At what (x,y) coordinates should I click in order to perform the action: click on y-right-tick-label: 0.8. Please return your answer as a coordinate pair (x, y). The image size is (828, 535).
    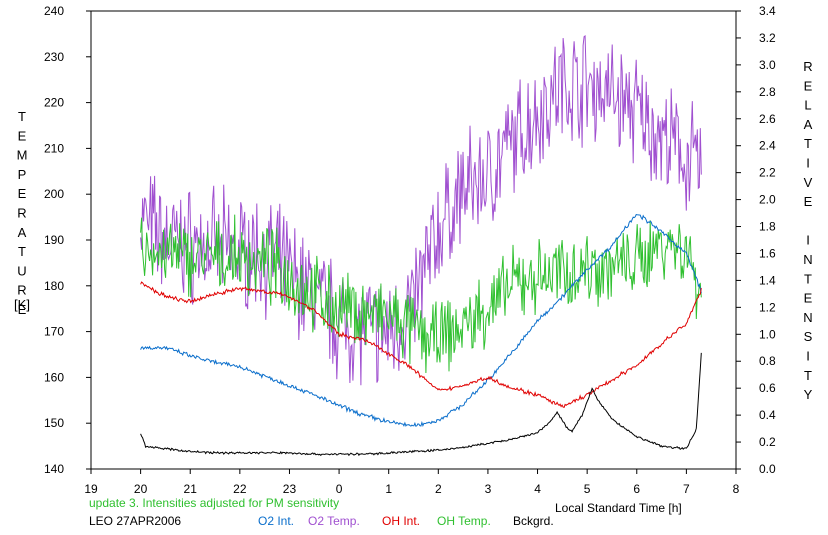
    Looking at the image, I should click on (767, 361).